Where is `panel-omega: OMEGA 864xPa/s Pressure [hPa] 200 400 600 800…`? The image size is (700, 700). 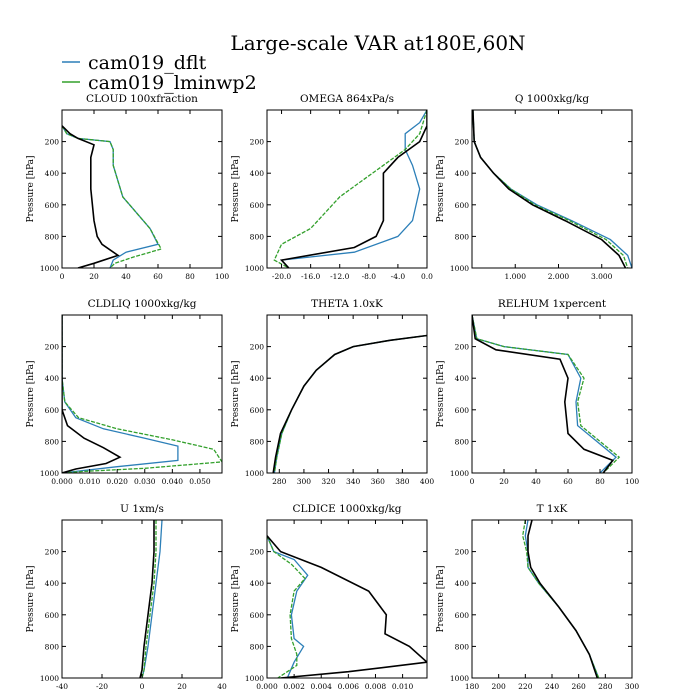
panel-omega: OMEGA 864xPa/s Pressure [hPa] 200 400 600 800… is located at coordinates (332, 187).